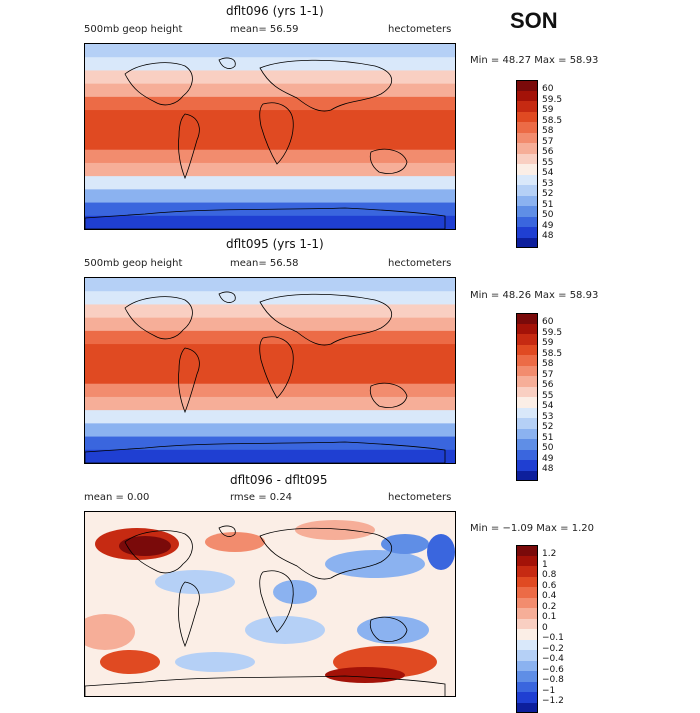  What do you see at coordinates (534, 21) in the screenshot?
I see `season-label: SON` at bounding box center [534, 21].